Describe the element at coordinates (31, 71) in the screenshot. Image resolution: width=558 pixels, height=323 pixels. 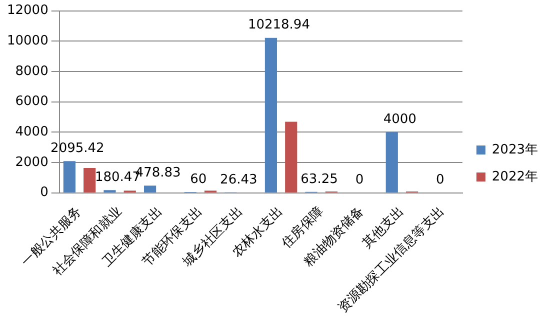
I see `y-tick-label: 8000` at that location.